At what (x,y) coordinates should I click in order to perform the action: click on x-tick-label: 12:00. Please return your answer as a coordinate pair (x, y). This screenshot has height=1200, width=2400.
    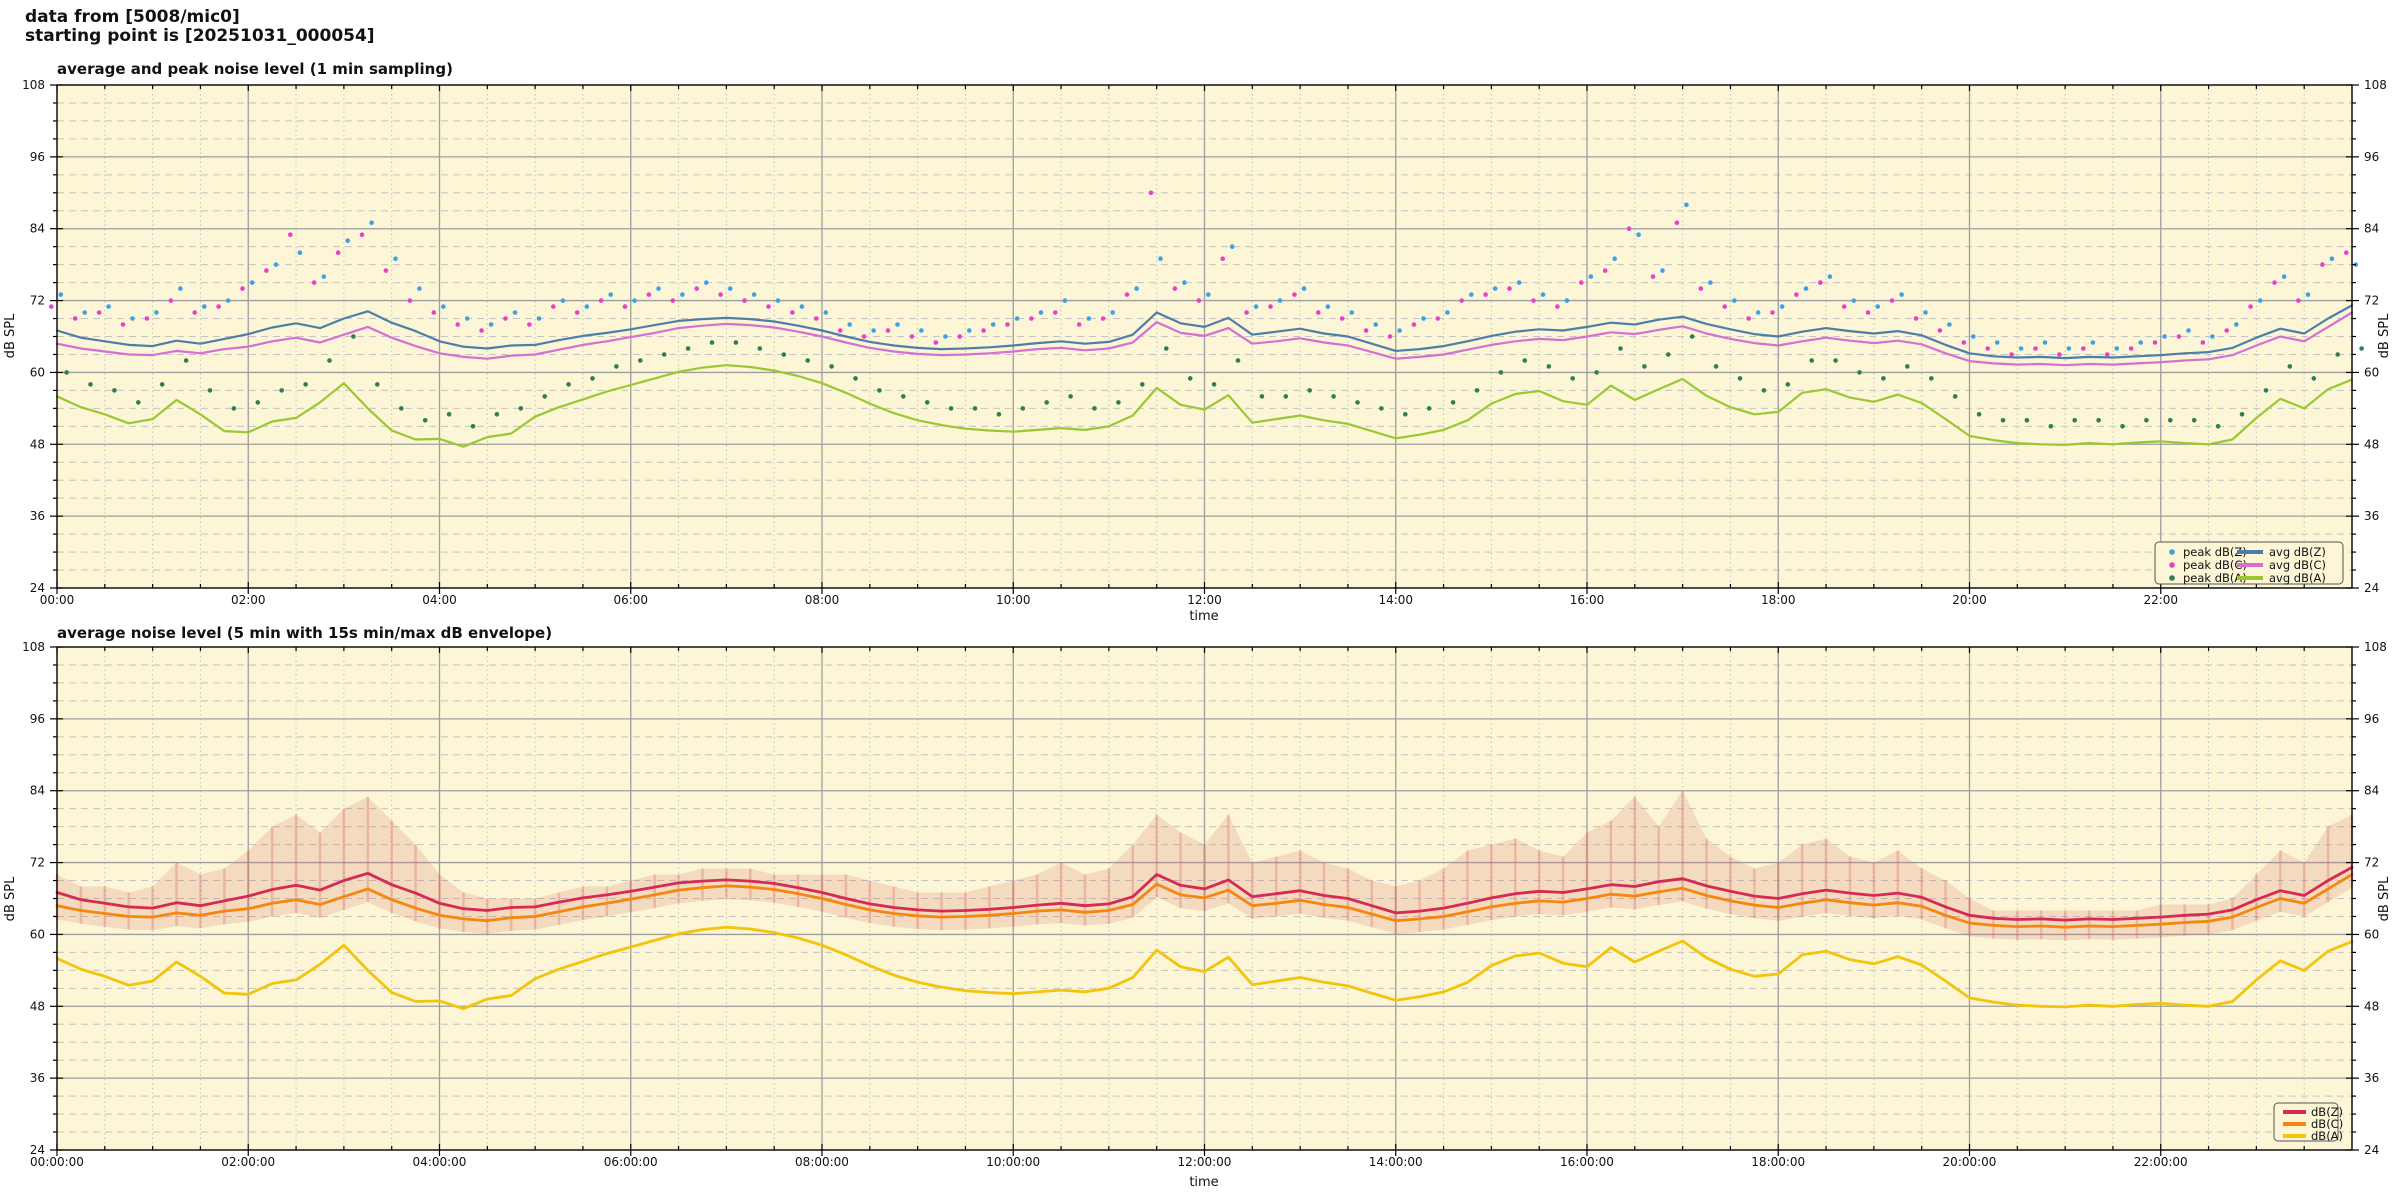
    Looking at the image, I should click on (1204, 600).